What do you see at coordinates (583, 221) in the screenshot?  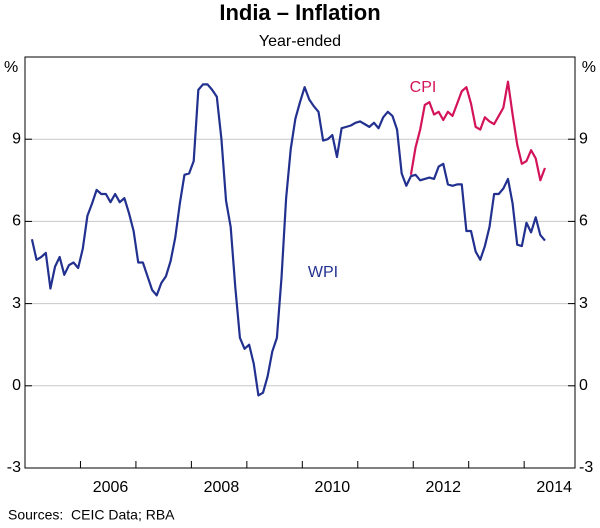 I see `y2-tick-label: 6` at bounding box center [583, 221].